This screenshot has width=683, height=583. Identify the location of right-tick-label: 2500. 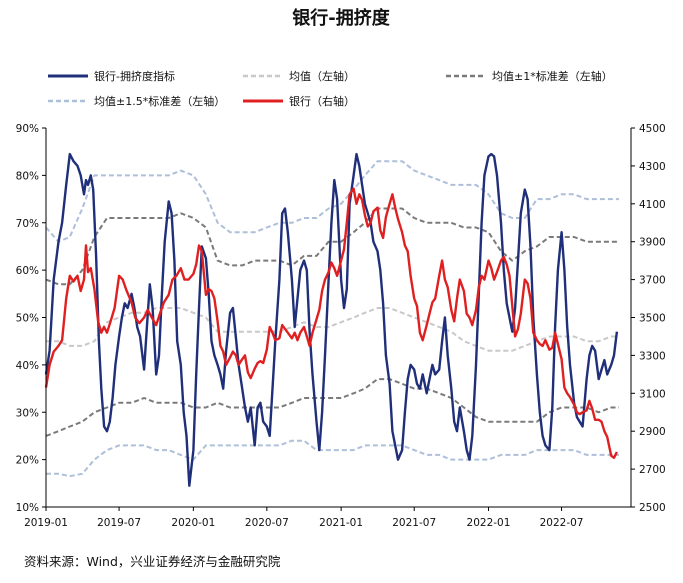
(652, 508).